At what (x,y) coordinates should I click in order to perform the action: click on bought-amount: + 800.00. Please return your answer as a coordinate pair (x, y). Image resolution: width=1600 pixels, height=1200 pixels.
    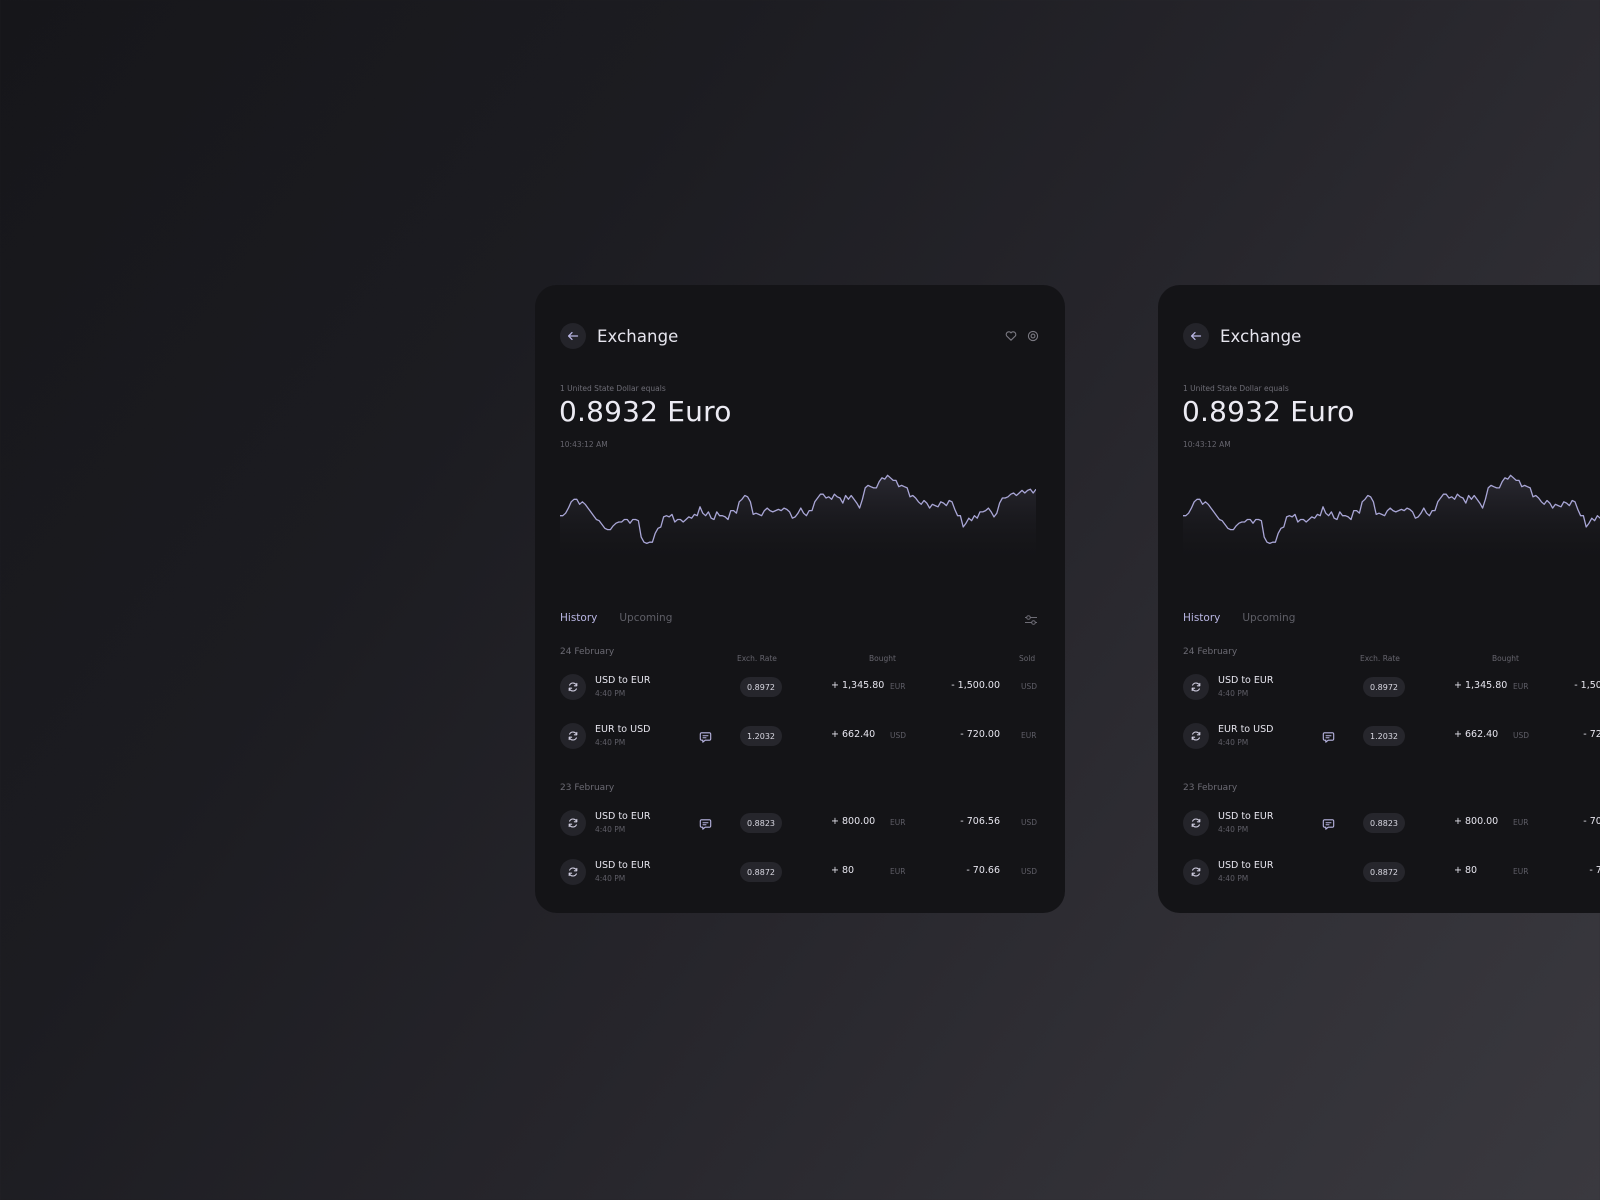
    Looking at the image, I should click on (853, 821).